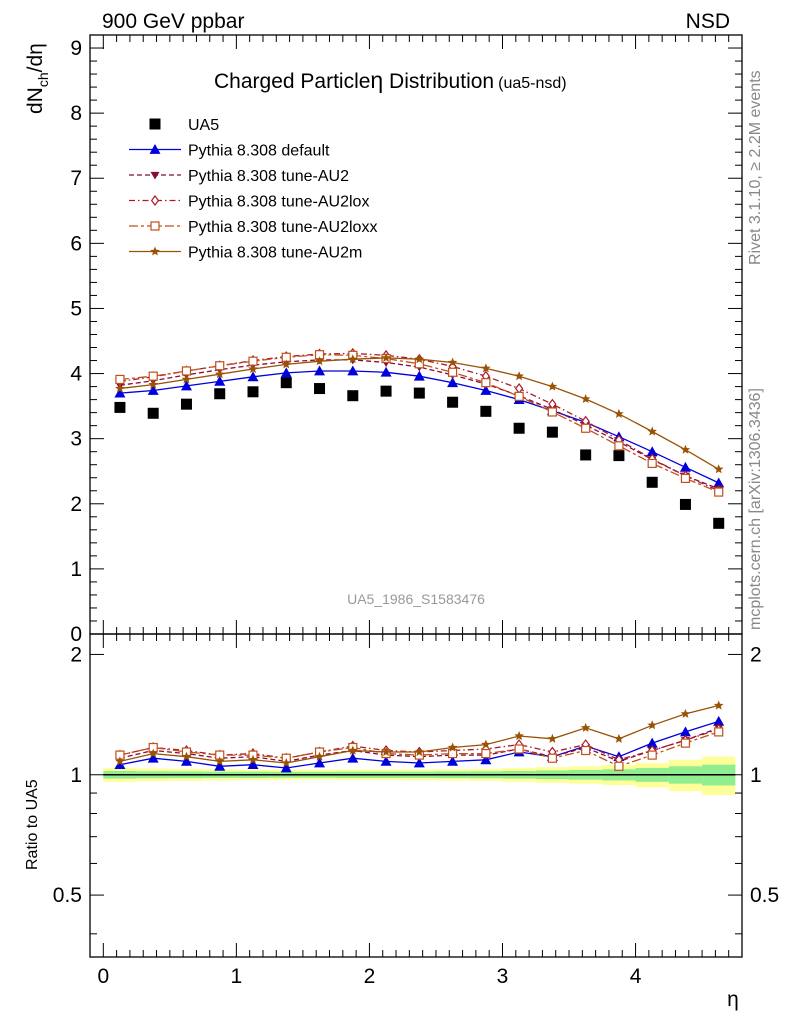  I want to click on x-tick-label: 3, so click(503, 976).